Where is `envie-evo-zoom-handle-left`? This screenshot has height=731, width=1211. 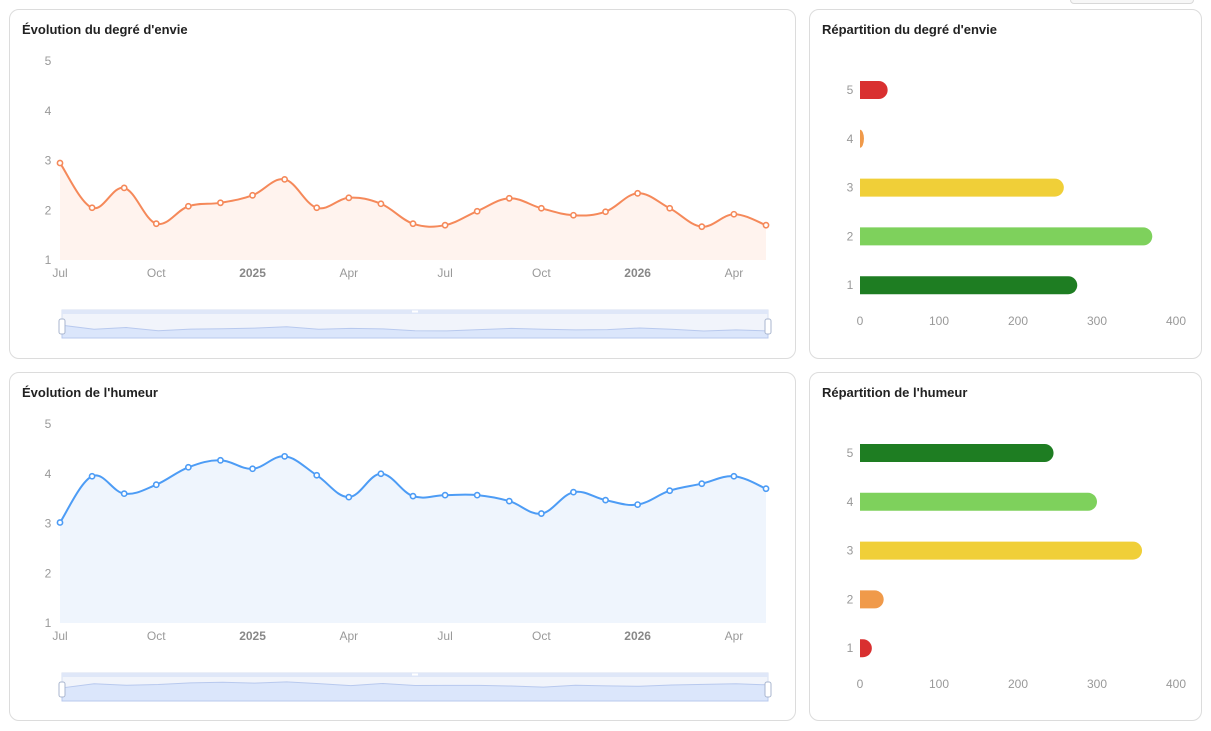 envie-evo-zoom-handle-left is located at coordinates (62, 326).